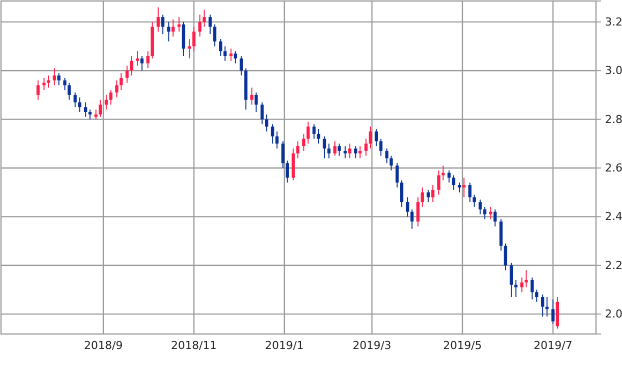 Image resolution: width=622 pixels, height=372 pixels. I want to click on x-tick-label: 2019/7, so click(553, 345).